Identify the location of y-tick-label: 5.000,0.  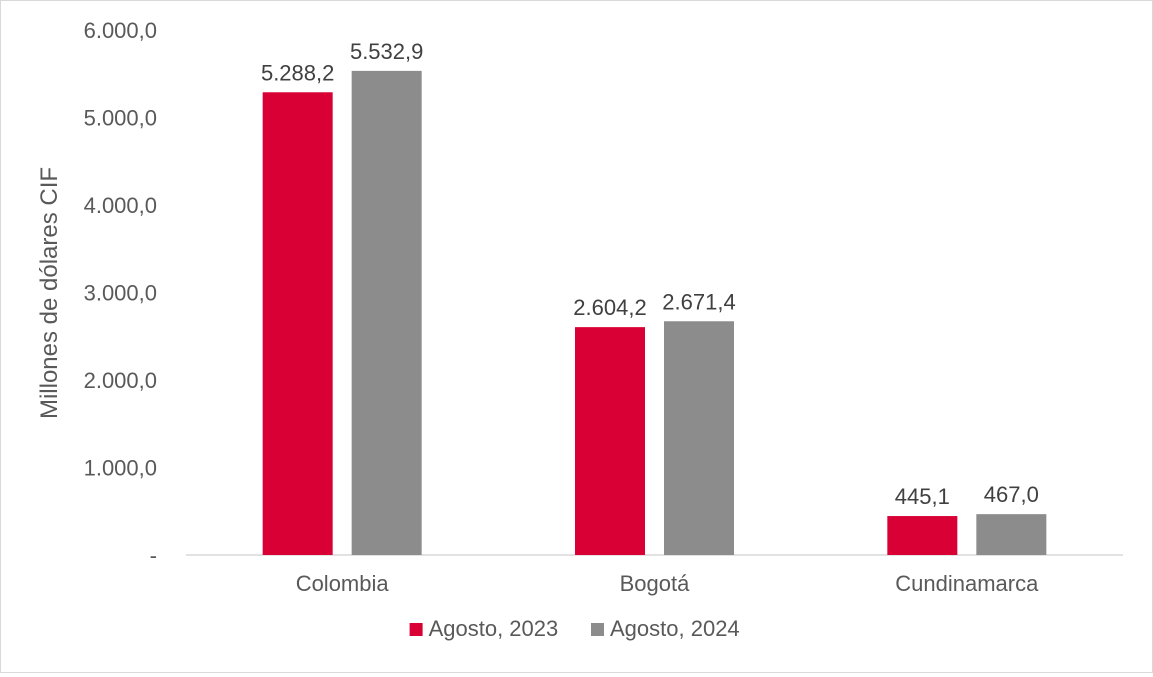
(120, 118).